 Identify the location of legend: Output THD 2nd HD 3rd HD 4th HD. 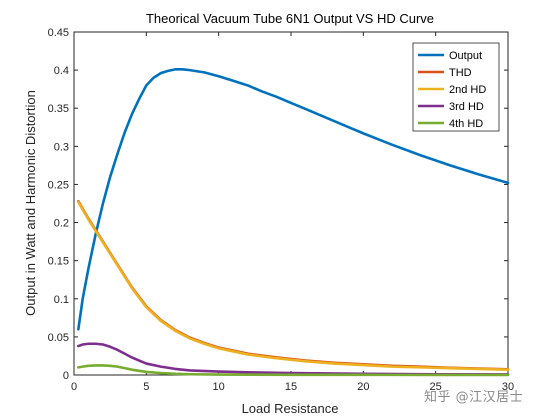
(456, 87).